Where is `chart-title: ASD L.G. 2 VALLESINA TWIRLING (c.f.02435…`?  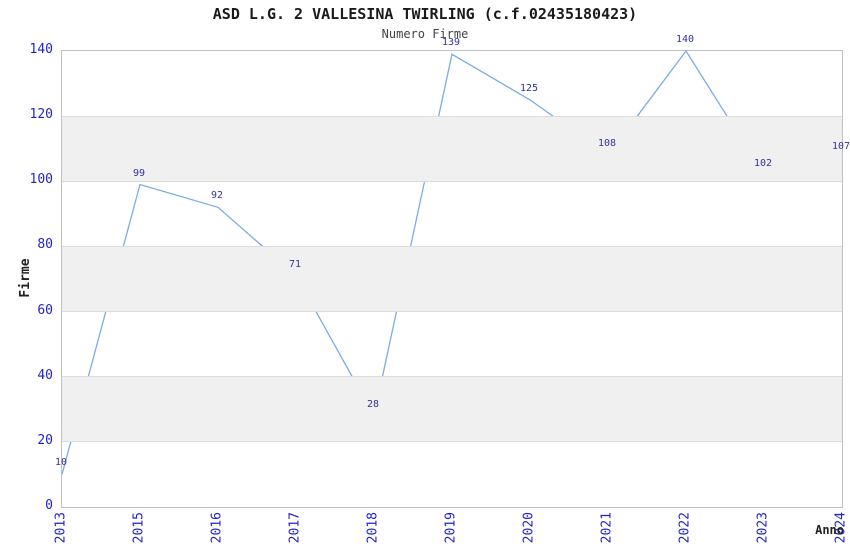 chart-title: ASD L.G. 2 VALLESINA TWIRLING (c.f.02435… is located at coordinates (425, 14).